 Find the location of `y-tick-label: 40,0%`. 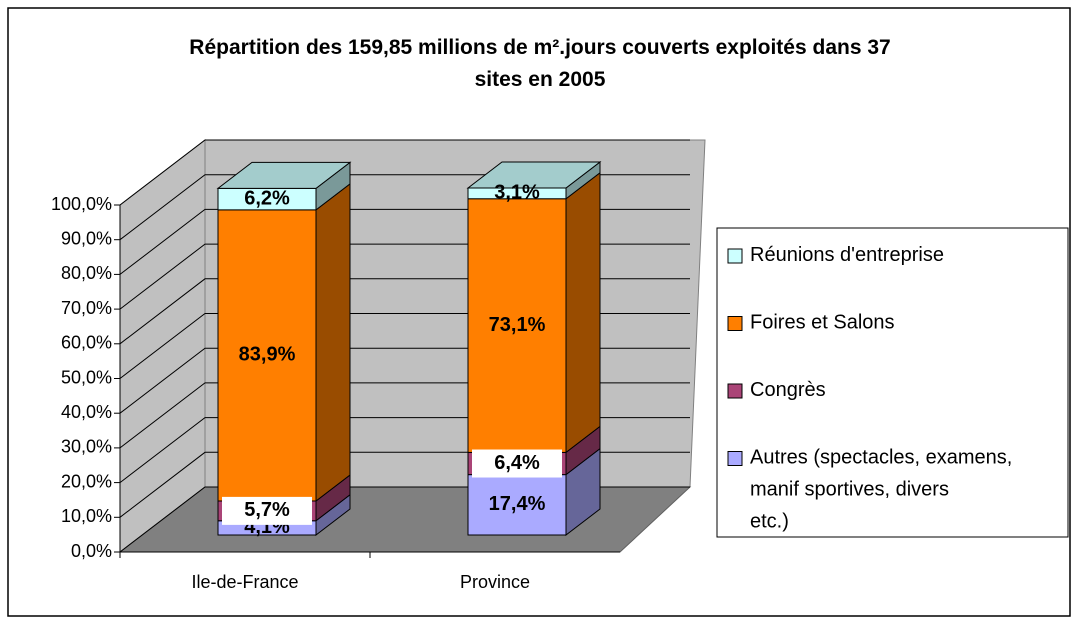

y-tick-label: 40,0% is located at coordinates (86, 412).